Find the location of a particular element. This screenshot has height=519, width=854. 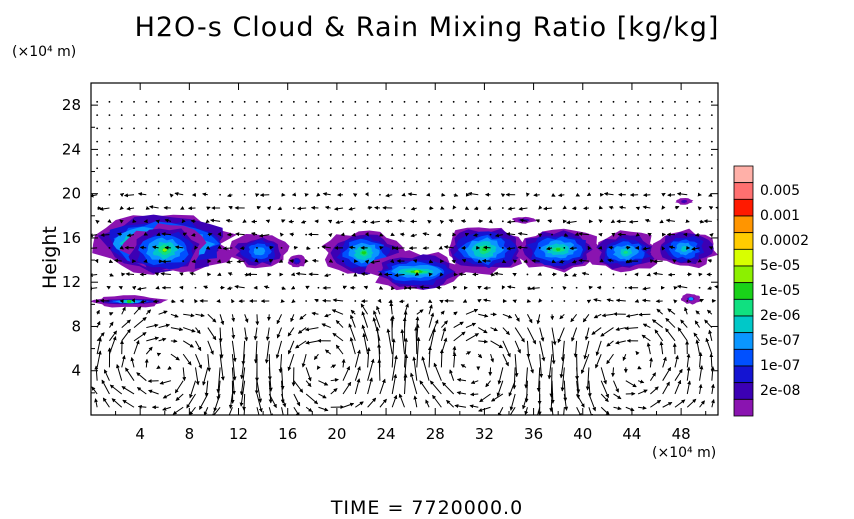

x-tick-label: 48 is located at coordinates (681, 434).